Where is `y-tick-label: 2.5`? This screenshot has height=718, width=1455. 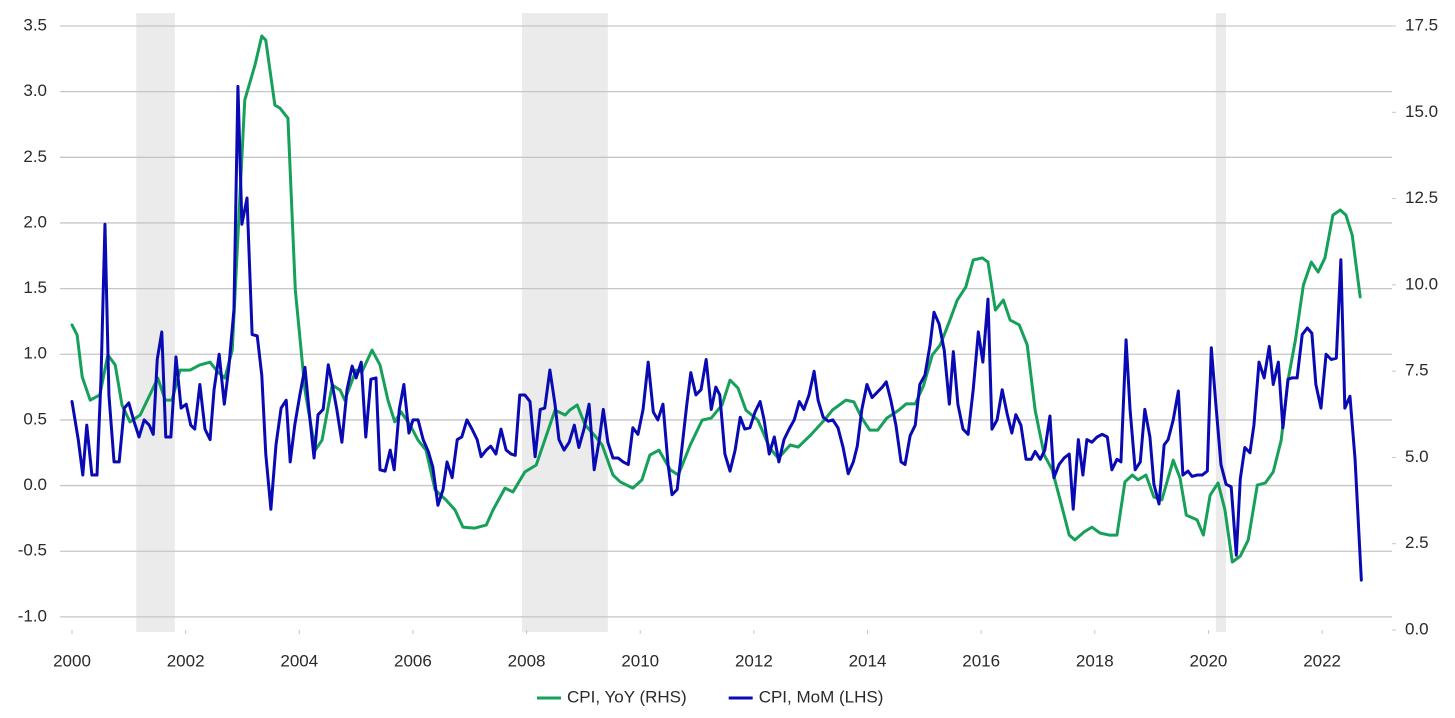 y-tick-label: 2.5 is located at coordinates (35, 156).